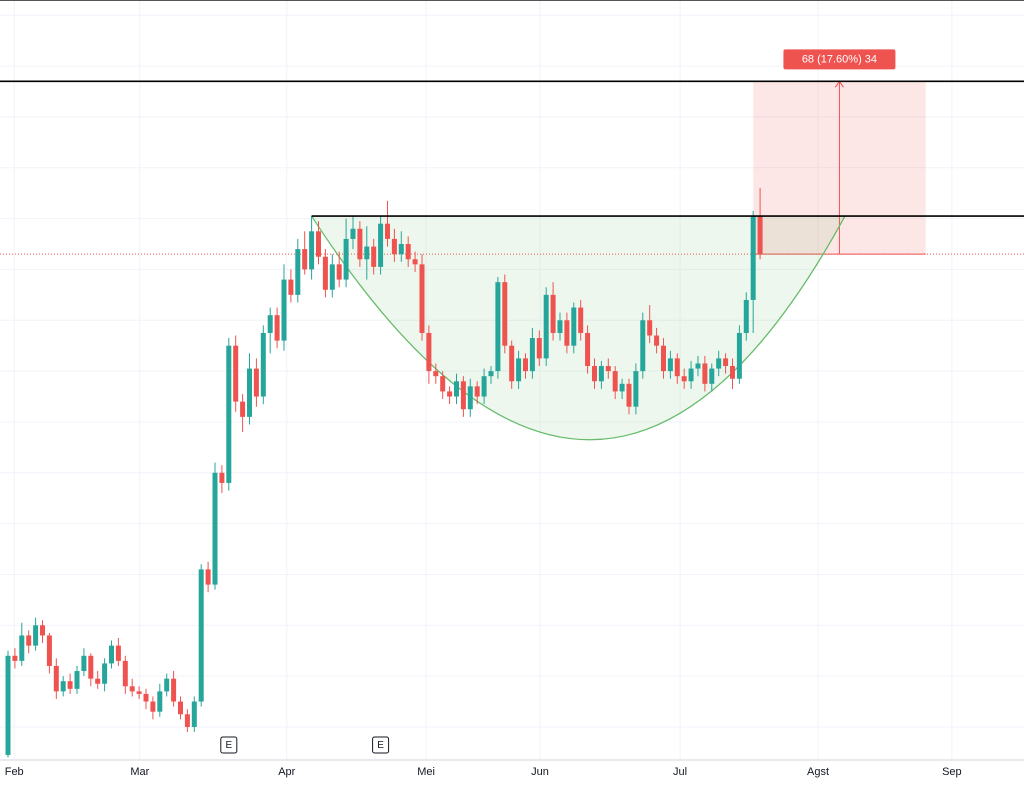  What do you see at coordinates (839, 59) in the screenshot?
I see `label-box` at bounding box center [839, 59].